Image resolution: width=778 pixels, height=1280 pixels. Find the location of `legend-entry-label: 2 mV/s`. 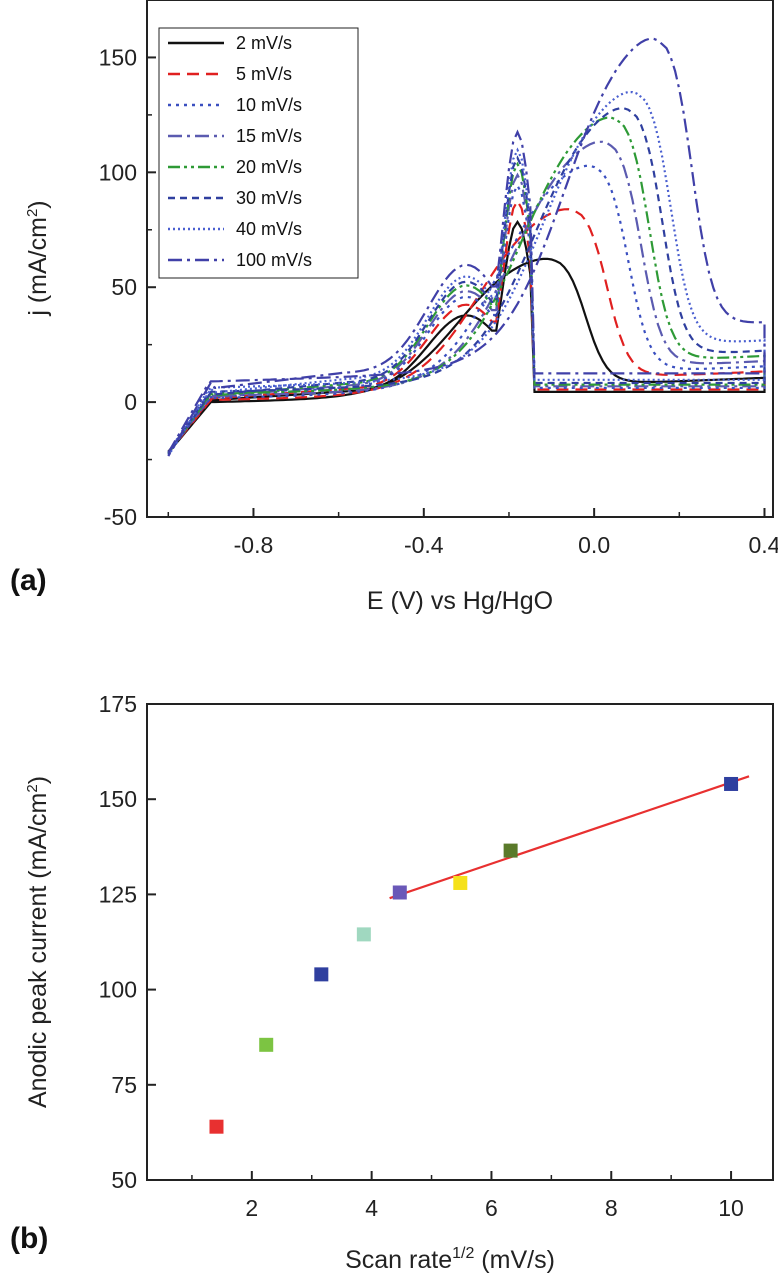

legend-entry-label: 2 mV/s is located at coordinates (264, 43).